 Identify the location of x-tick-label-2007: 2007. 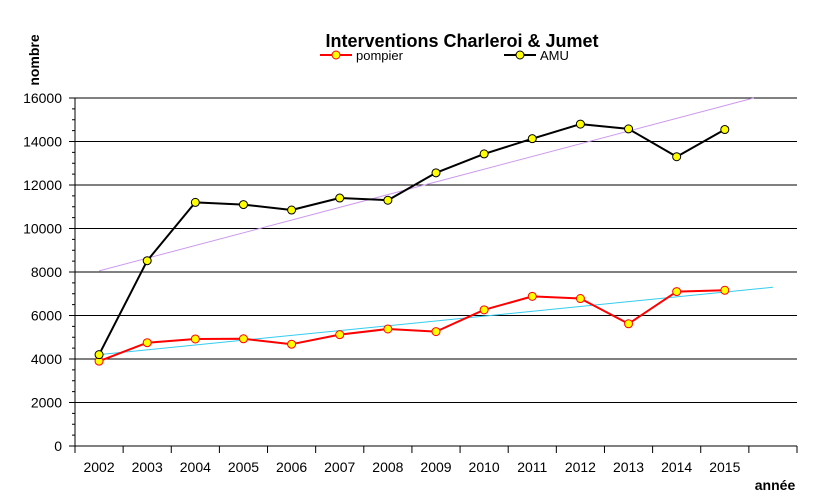
(339, 467).